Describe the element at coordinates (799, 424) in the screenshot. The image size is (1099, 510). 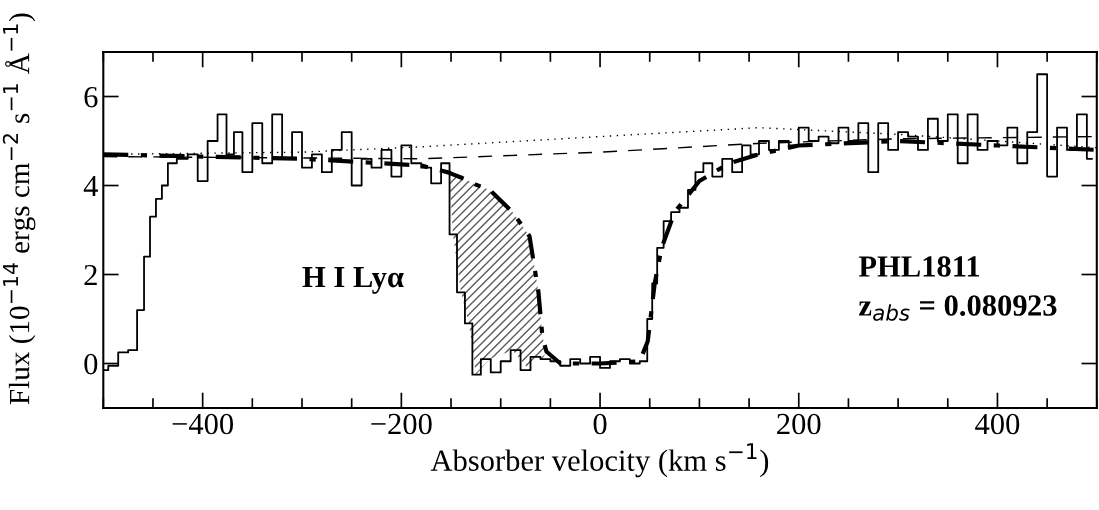
I see `x-tick-label: 200` at that location.